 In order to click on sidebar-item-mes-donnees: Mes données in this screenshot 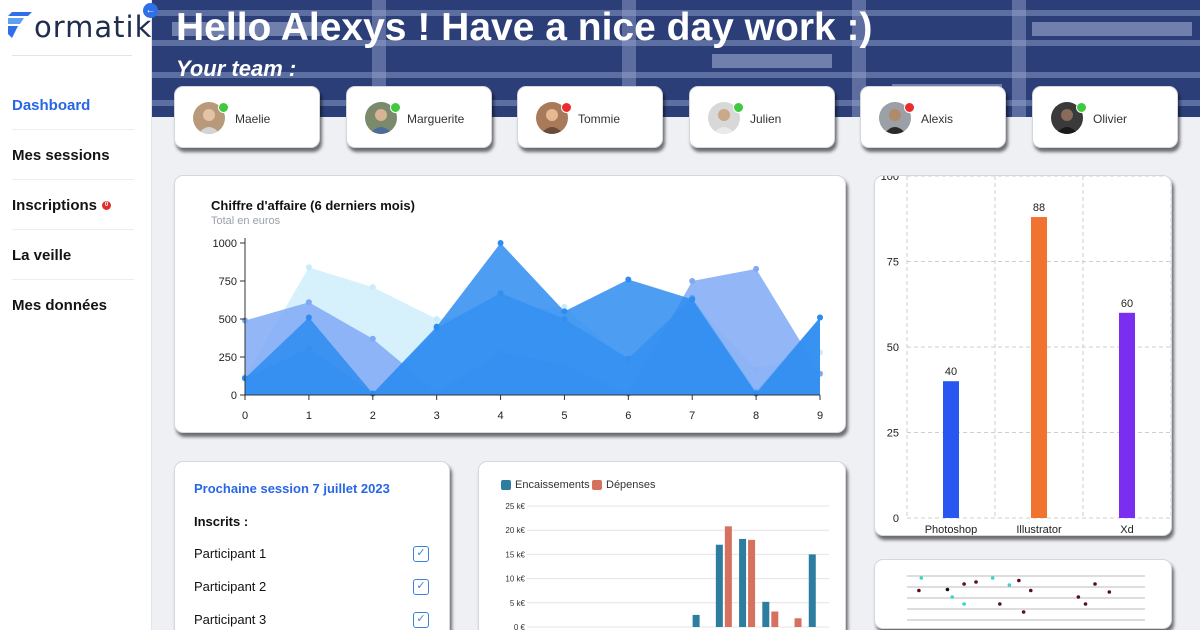, I will do `click(76, 305)`.